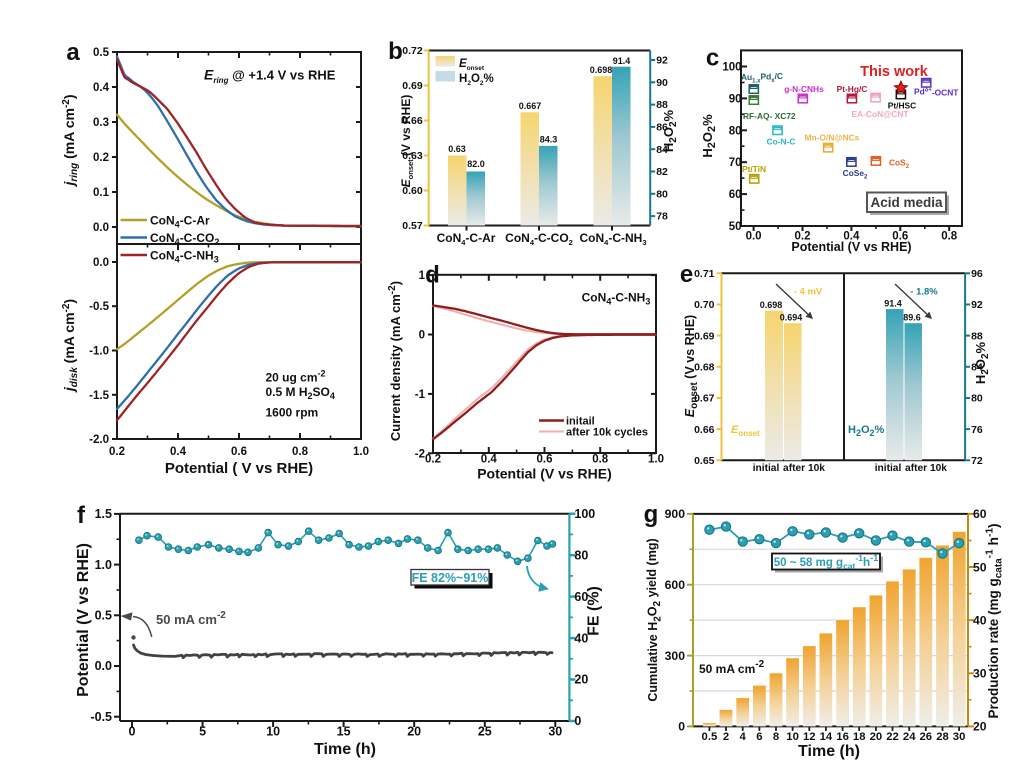 This screenshot has width=1024, height=778. I want to click on svg-text: c, so click(712, 58).